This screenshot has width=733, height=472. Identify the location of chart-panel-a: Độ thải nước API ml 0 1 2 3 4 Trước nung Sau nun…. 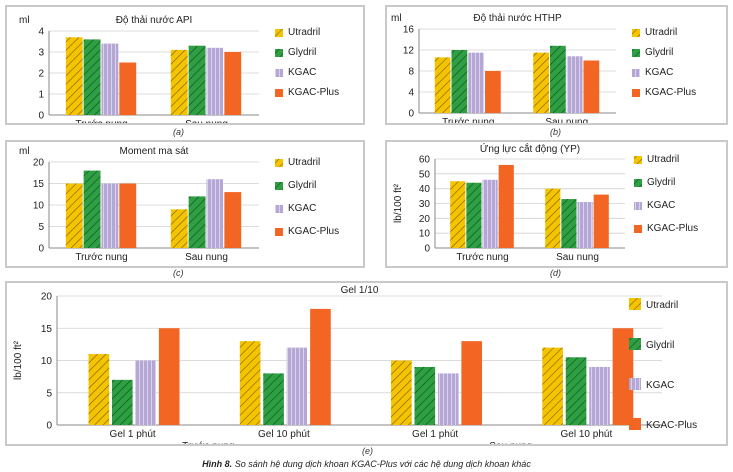
(185, 65).